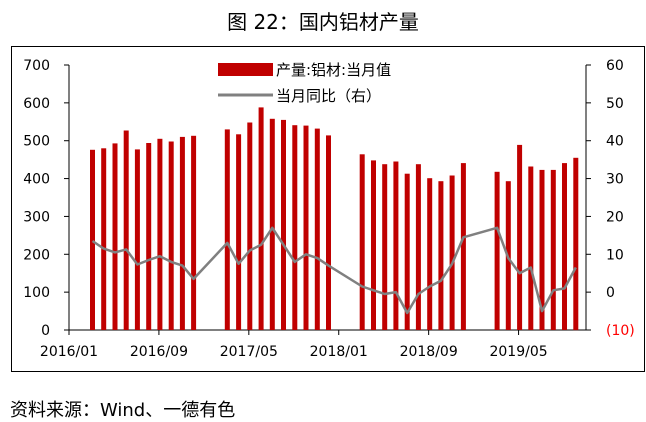 The width and height of the screenshot is (646, 422). I want to click on right-tick-label: 30, so click(615, 180).